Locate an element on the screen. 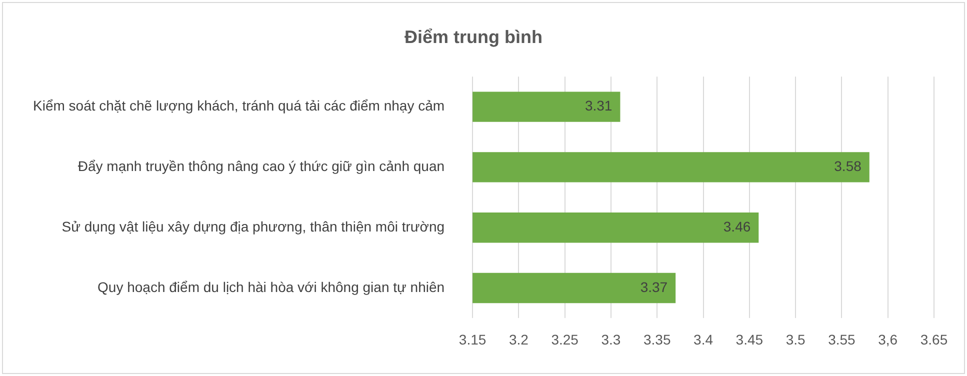  y-tick-label: Quy hoạch điểm du lịch hài hòa với không gian tự nhiên is located at coordinates (271, 286).